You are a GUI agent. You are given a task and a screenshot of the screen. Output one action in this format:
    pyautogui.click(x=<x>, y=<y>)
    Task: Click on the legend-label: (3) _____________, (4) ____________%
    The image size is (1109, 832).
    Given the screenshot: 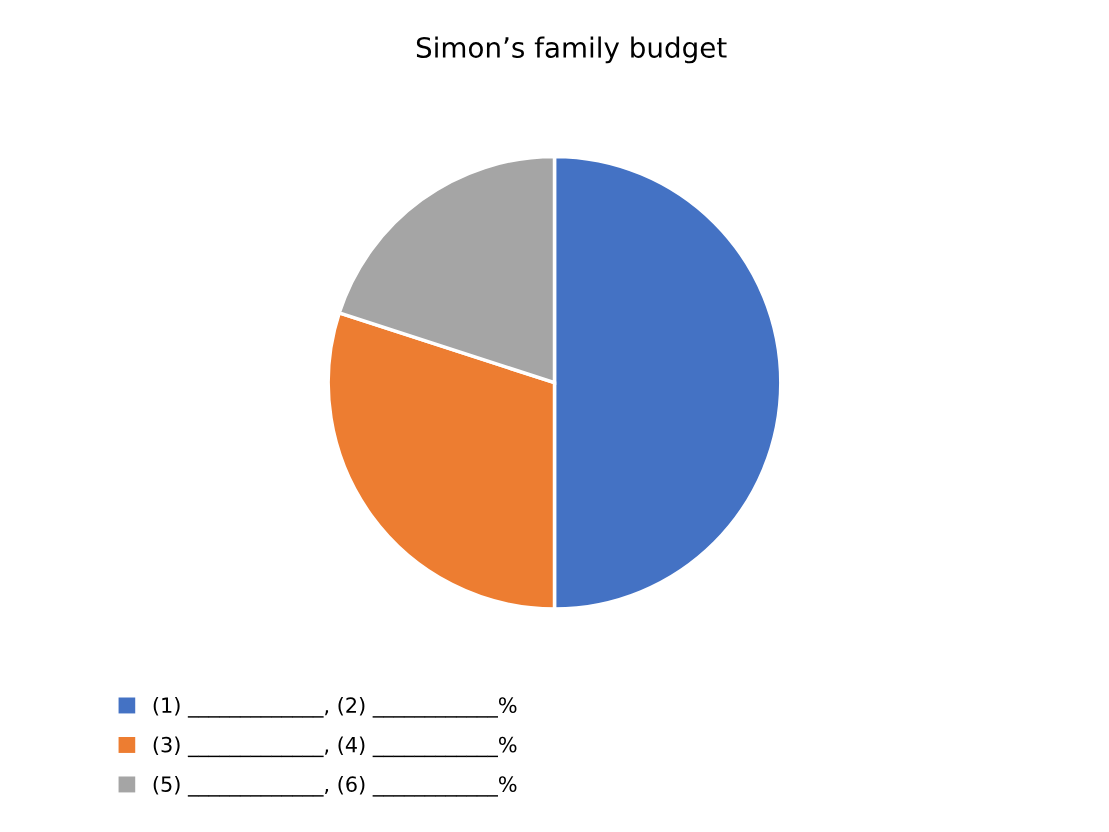 What is the action you would take?
    pyautogui.click(x=335, y=747)
    